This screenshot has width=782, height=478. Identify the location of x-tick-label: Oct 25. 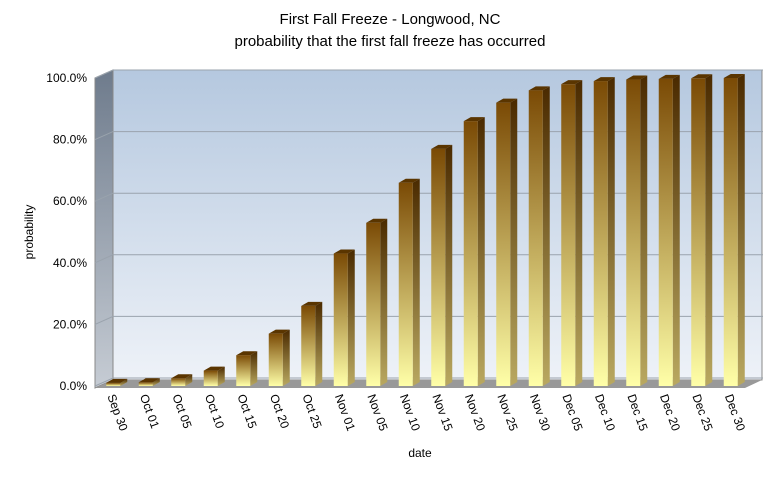
(311, 411).